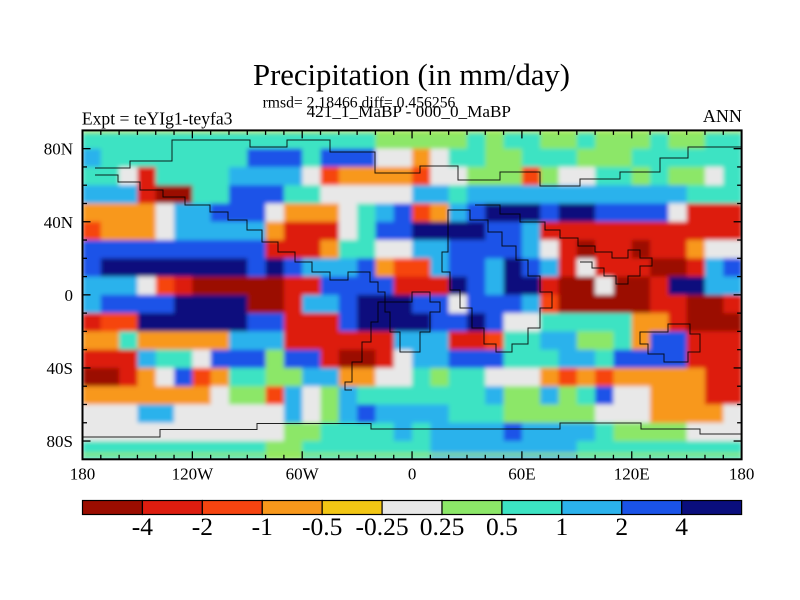 Image resolution: width=800 pixels, height=600 pixels. What do you see at coordinates (722, 116) in the screenshot?
I see `svg-text: ANN` at bounding box center [722, 116].